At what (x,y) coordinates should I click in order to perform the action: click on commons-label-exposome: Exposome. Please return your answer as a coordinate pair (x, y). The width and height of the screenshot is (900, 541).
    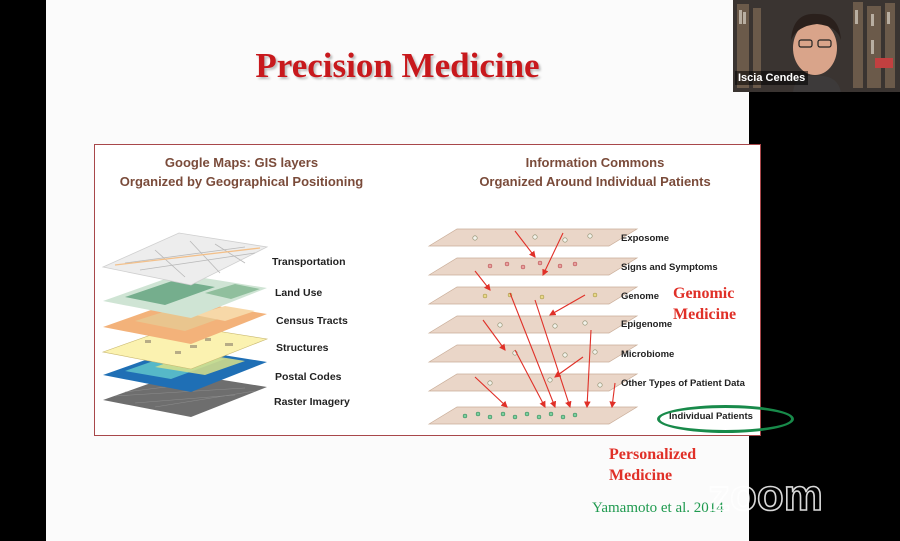
    Looking at the image, I should click on (645, 238).